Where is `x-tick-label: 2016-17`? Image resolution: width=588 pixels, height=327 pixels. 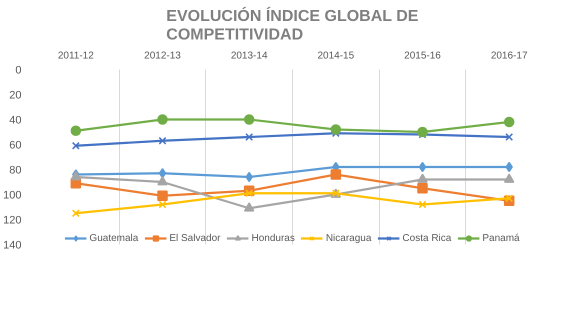 x-tick-label: 2016-17 is located at coordinates (509, 56).